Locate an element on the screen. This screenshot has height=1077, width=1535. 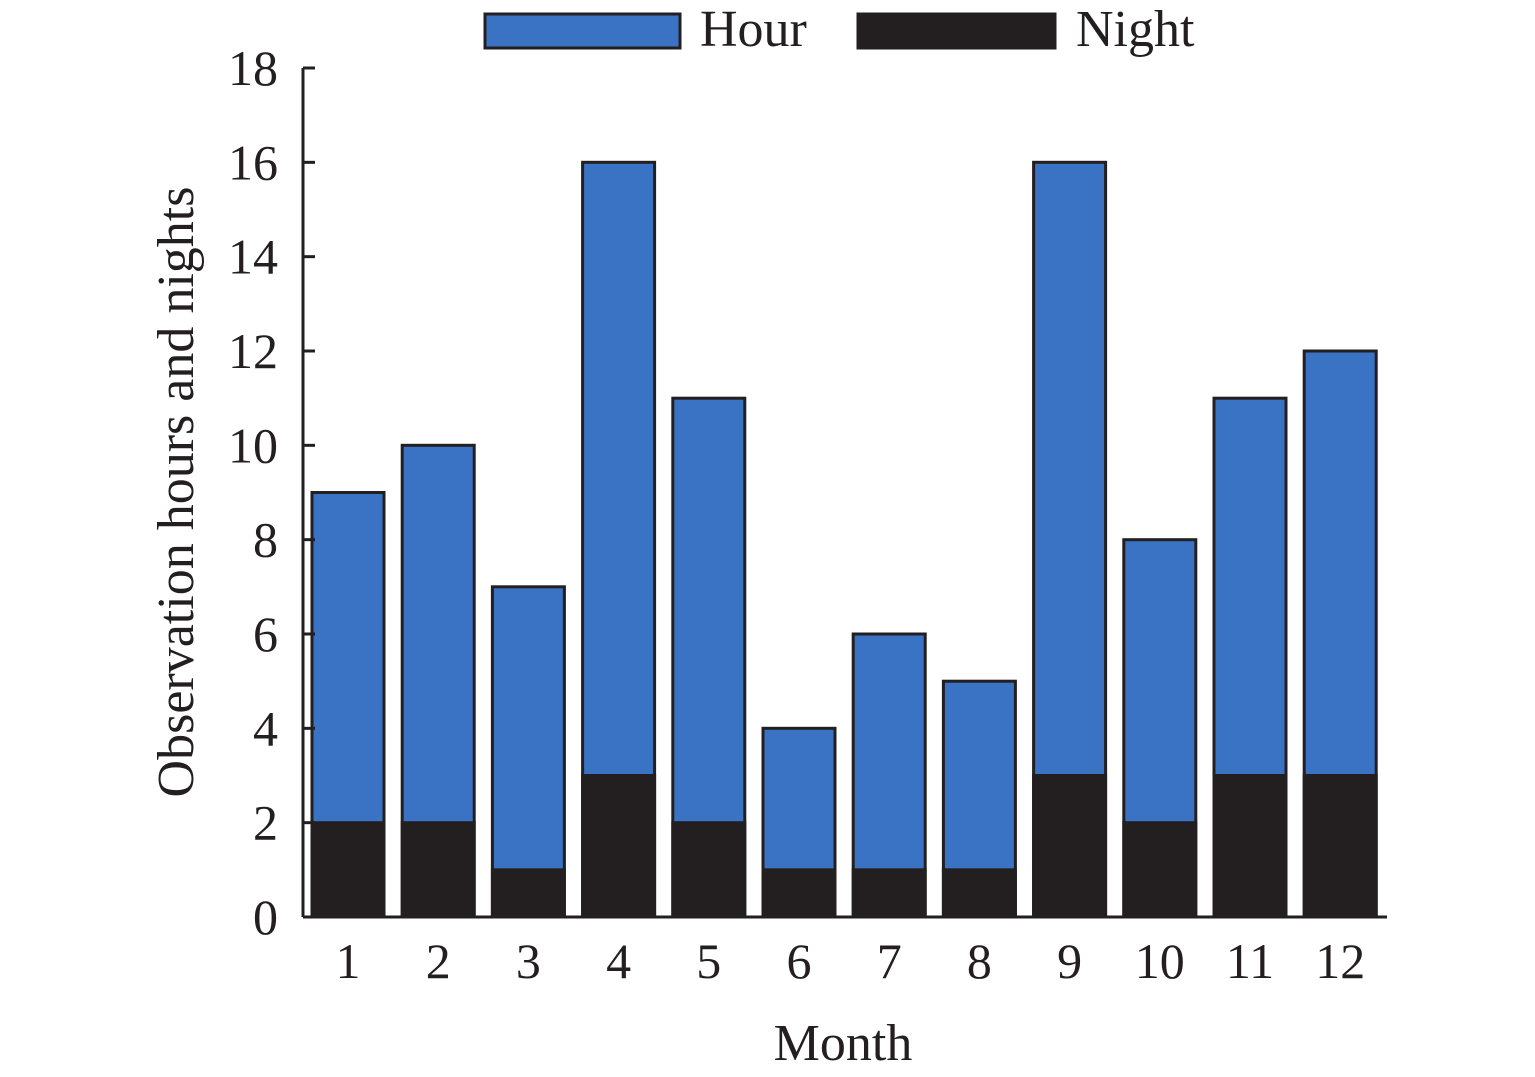
y-axis-title: Observation hours and nights is located at coordinates (176, 492).